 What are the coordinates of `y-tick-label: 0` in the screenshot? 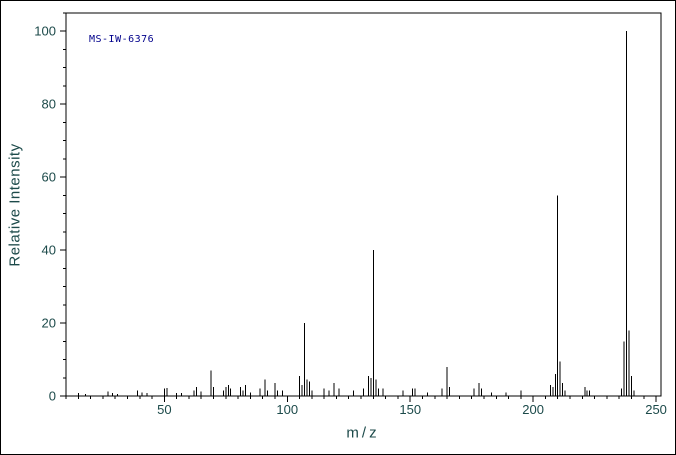 It's located at (52, 396).